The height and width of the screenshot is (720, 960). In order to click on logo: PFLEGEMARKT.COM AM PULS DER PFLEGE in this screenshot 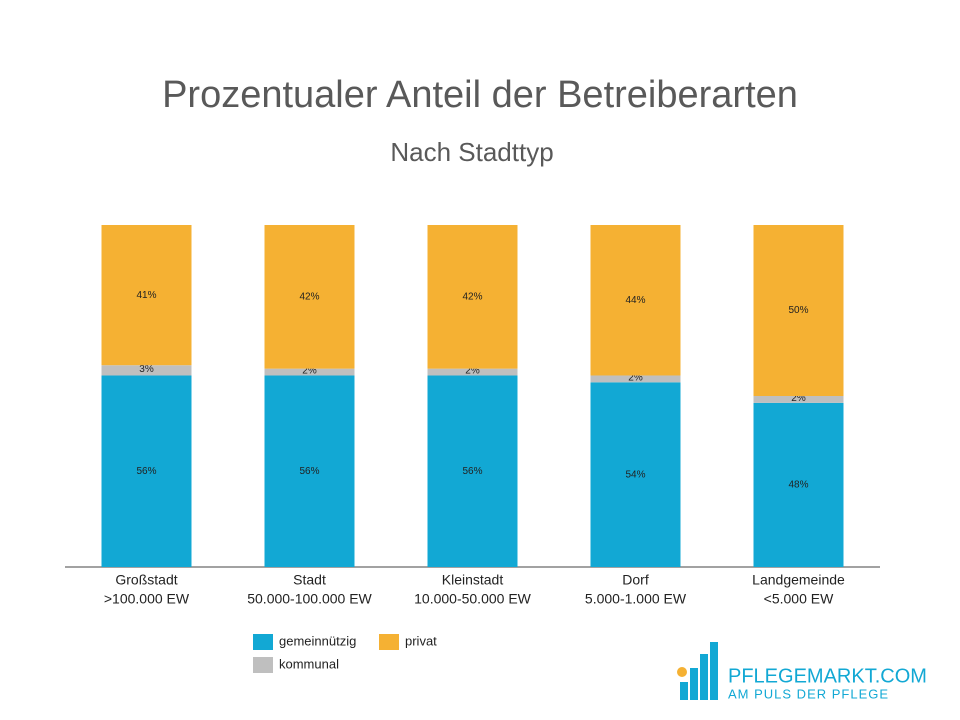, I will do `click(802, 671)`.